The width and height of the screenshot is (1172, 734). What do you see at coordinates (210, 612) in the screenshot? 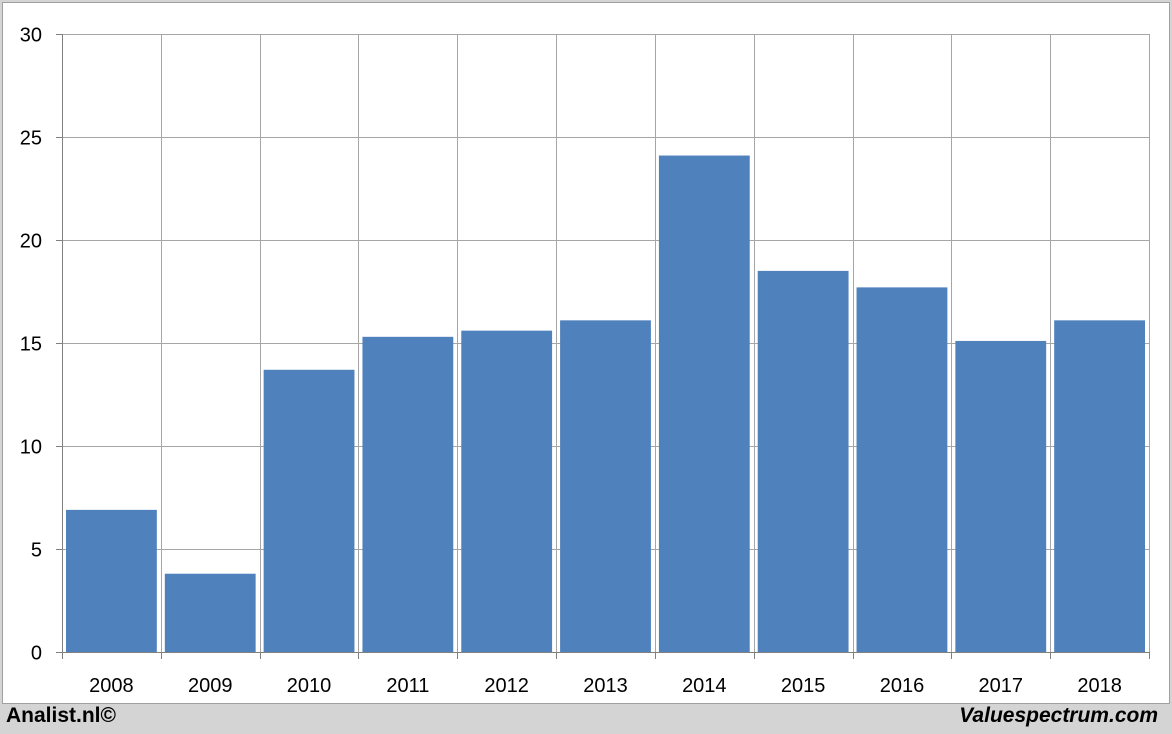
I see `bar-2009` at bounding box center [210, 612].